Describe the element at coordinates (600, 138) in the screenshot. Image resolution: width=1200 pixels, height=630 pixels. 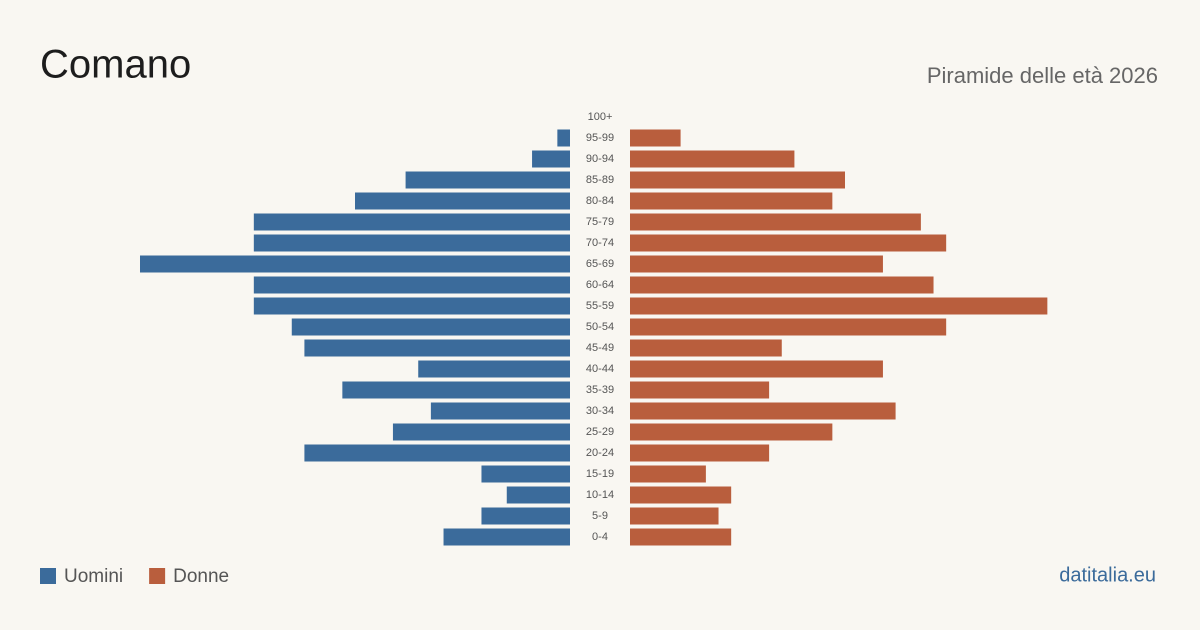
I see `age-label: 95-99` at that location.